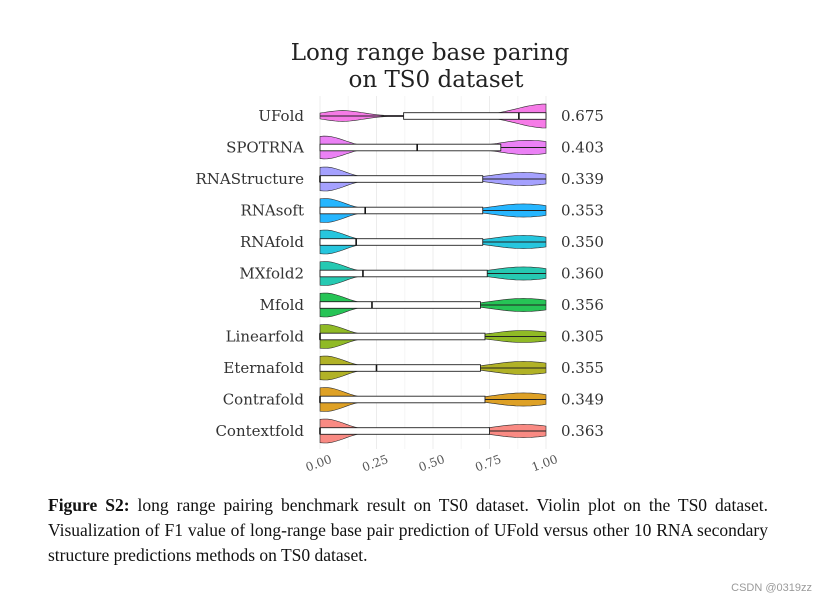 The height and width of the screenshot is (605, 826). I want to click on chart-title-line-2: on TS0 dataset, so click(436, 80).